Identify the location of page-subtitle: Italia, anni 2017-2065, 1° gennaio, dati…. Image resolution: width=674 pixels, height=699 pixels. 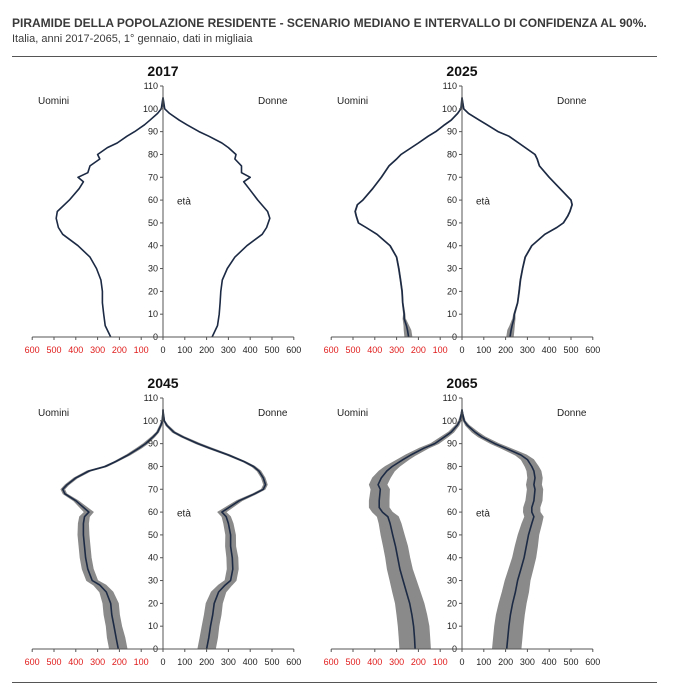
(132, 39).